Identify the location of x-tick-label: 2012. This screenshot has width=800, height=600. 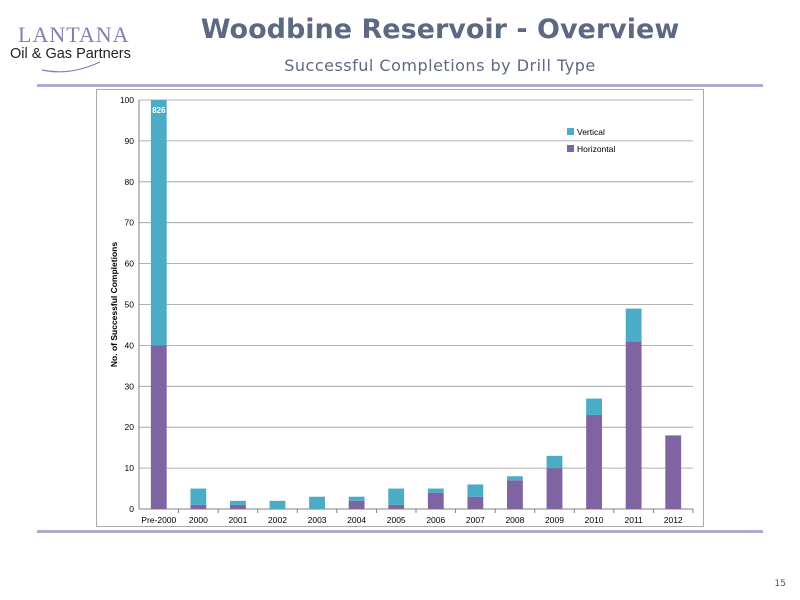
(673, 520).